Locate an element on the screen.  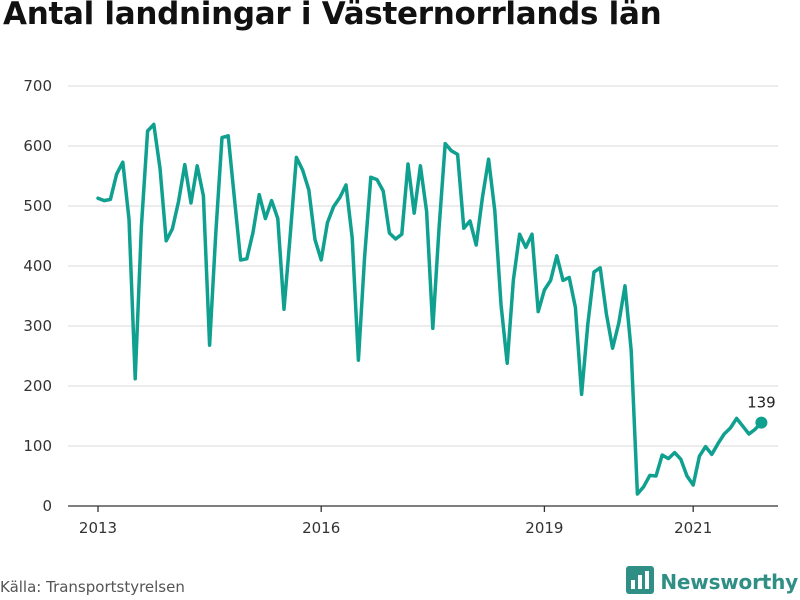
brand-logo: Newsworthy is located at coordinates (712, 582).